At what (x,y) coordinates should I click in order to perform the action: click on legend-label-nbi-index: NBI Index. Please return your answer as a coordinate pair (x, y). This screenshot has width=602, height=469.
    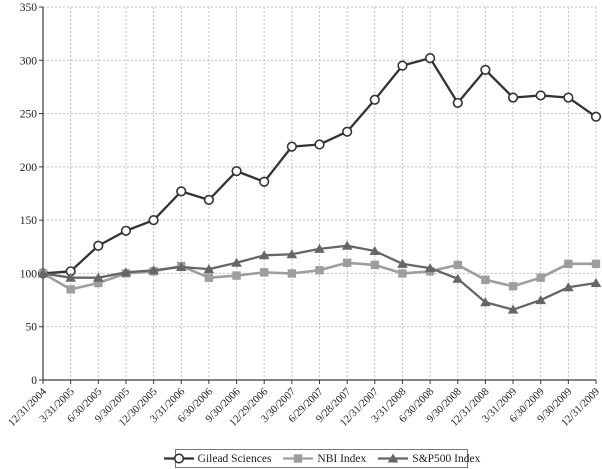
    Looking at the image, I should click on (342, 458).